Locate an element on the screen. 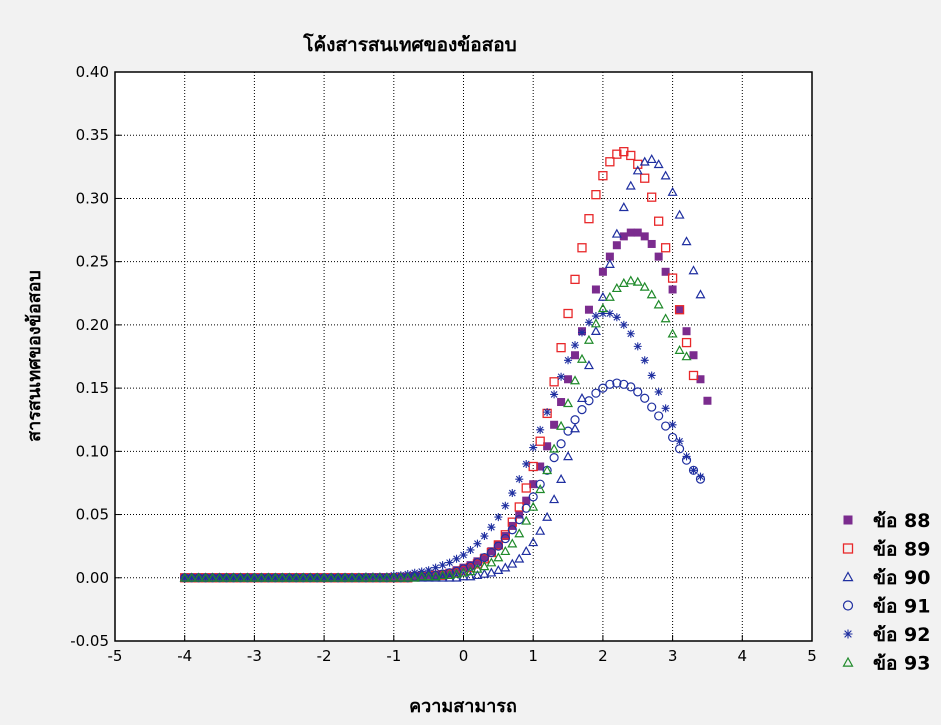 The image size is (941, 725). y-tick-label: 0.35 is located at coordinates (92, 135).